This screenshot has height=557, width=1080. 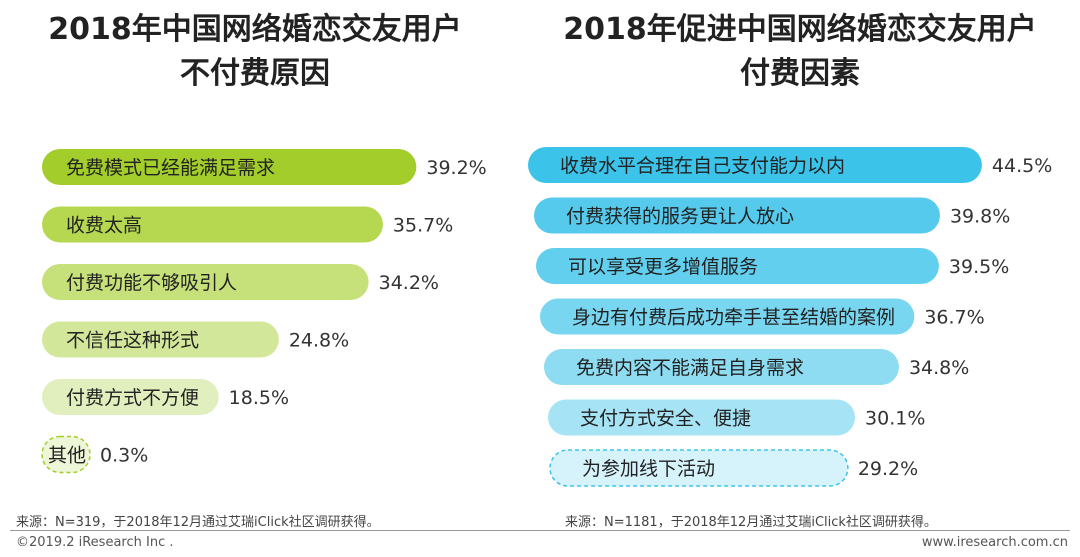 What do you see at coordinates (255, 52) in the screenshot?
I see `left-chart-title: 2018年中国网络婚恋交友用户 不付费原因` at bounding box center [255, 52].